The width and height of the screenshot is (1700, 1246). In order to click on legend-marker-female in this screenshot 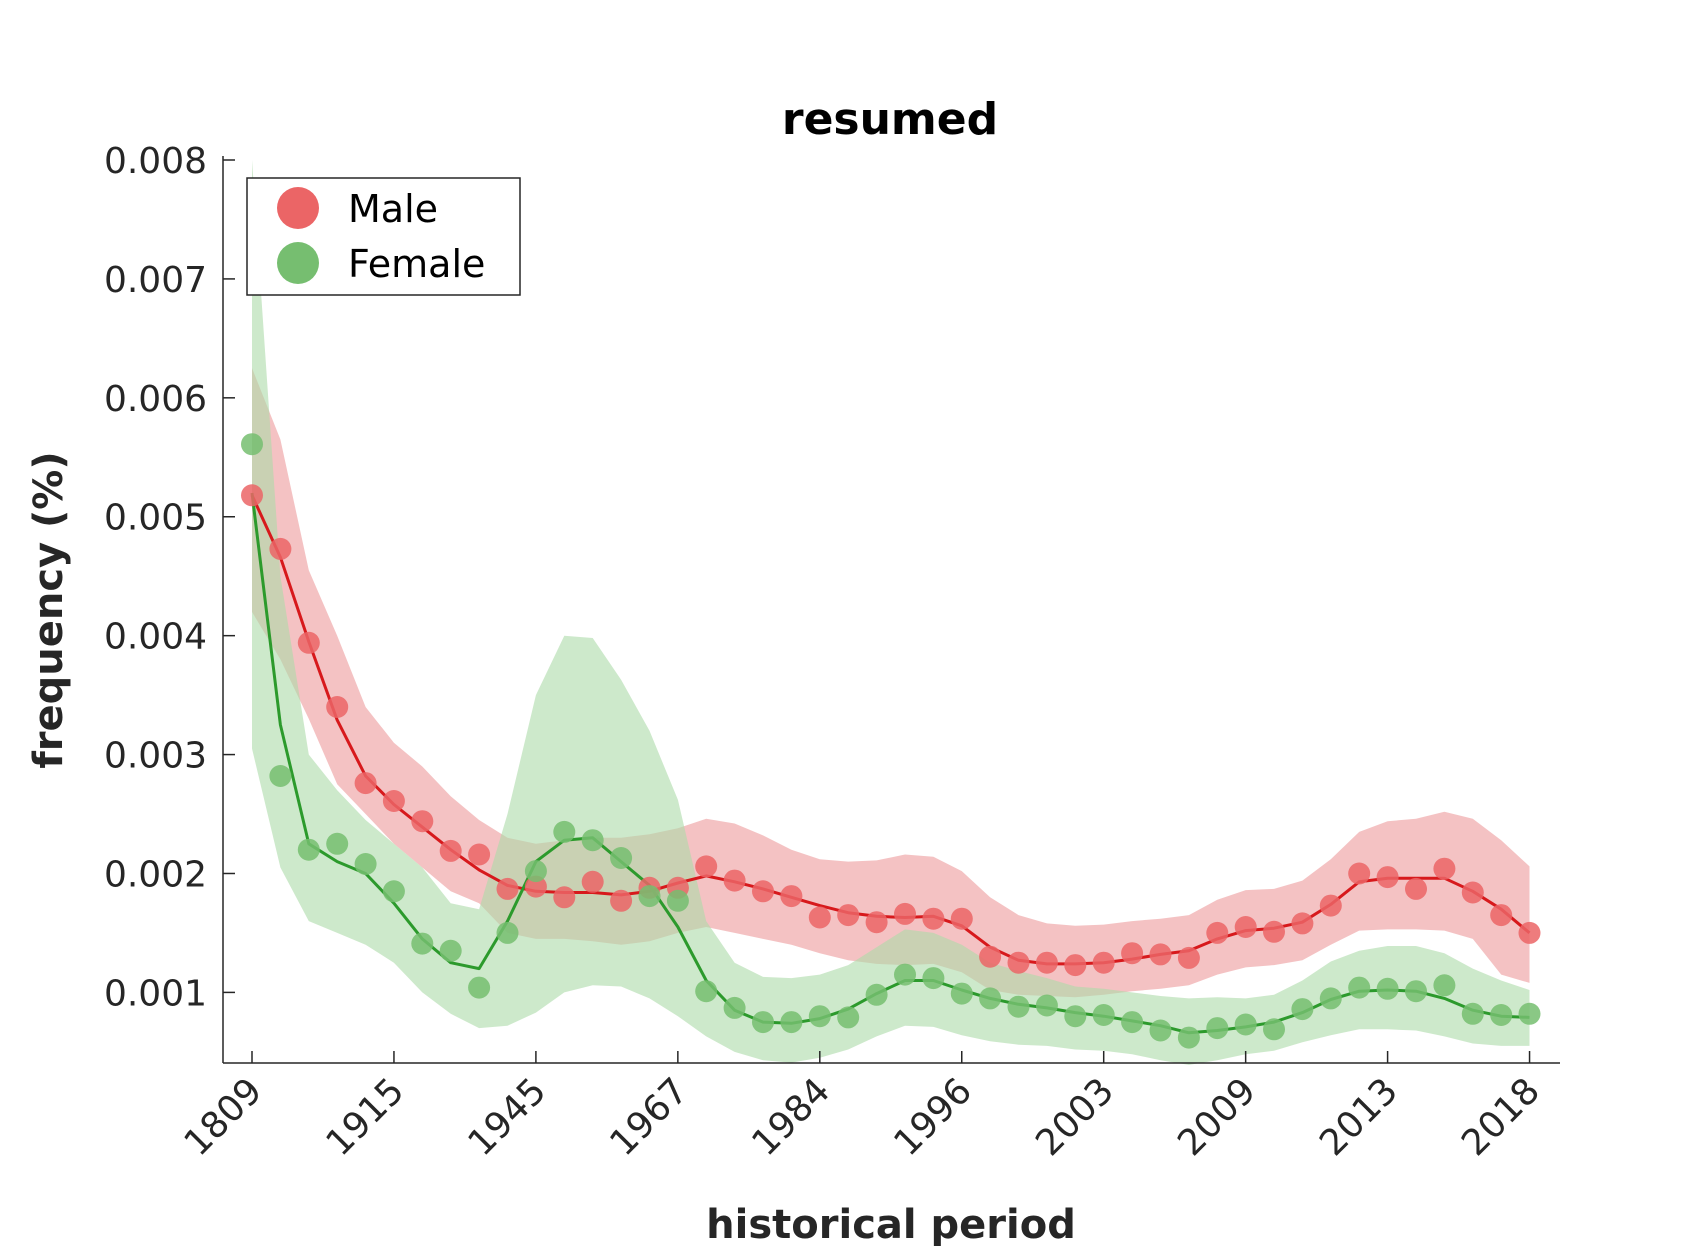, I will do `click(298, 263)`.